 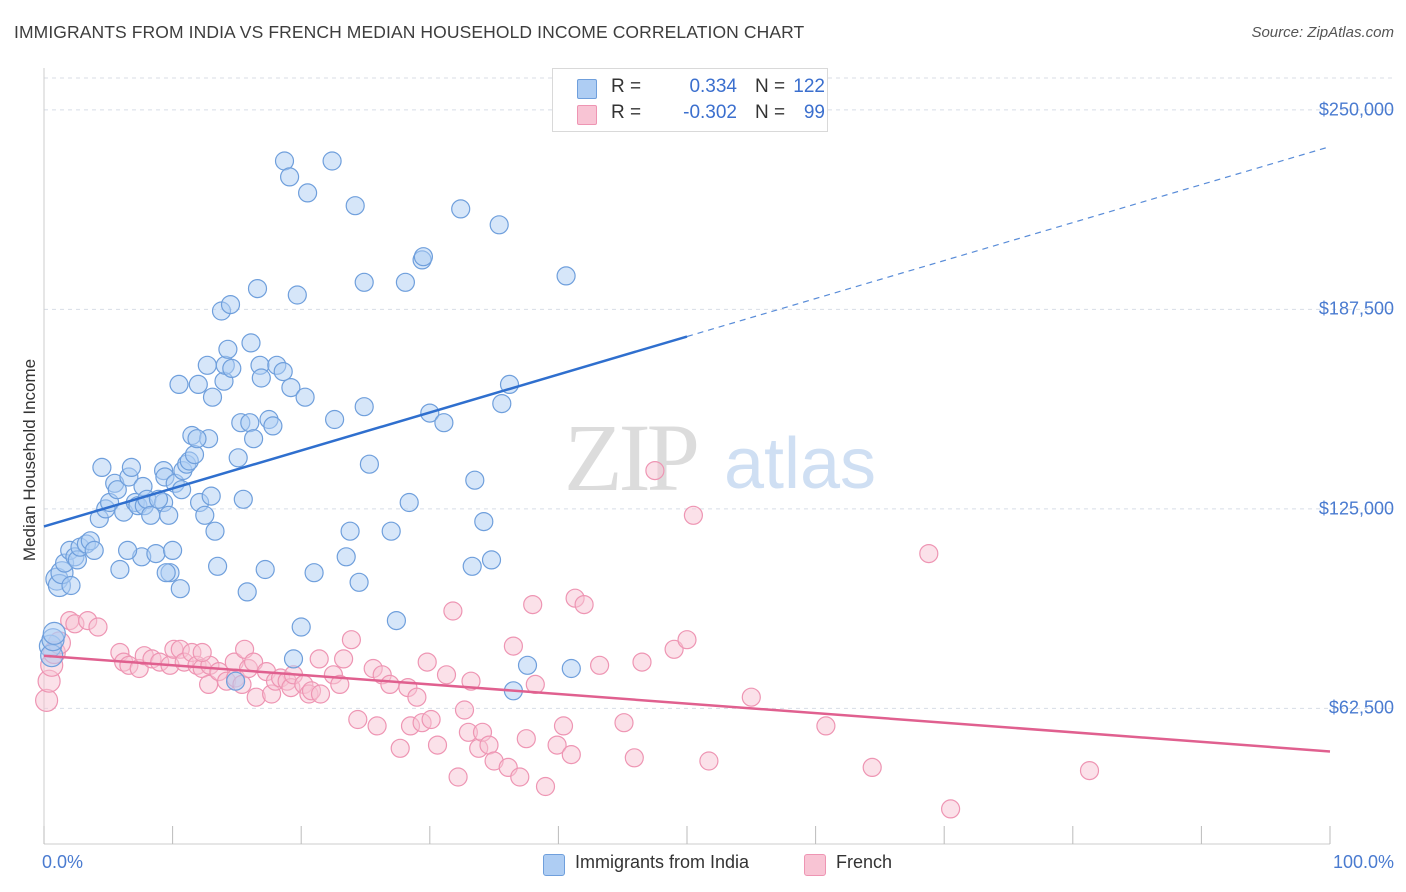 I want to click on french-legend-swatch, so click(x=815, y=865).